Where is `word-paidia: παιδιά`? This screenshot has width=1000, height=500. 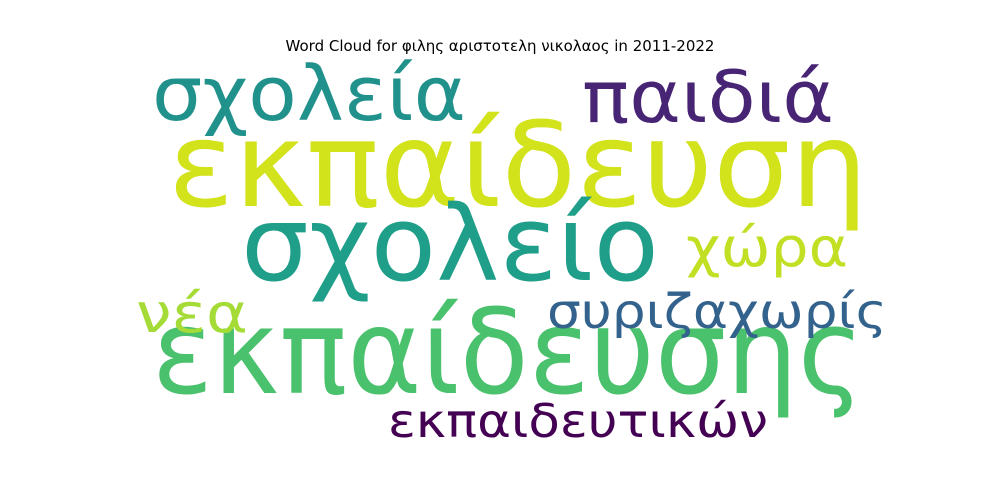
word-paidia: παιδιά is located at coordinates (708, 97).